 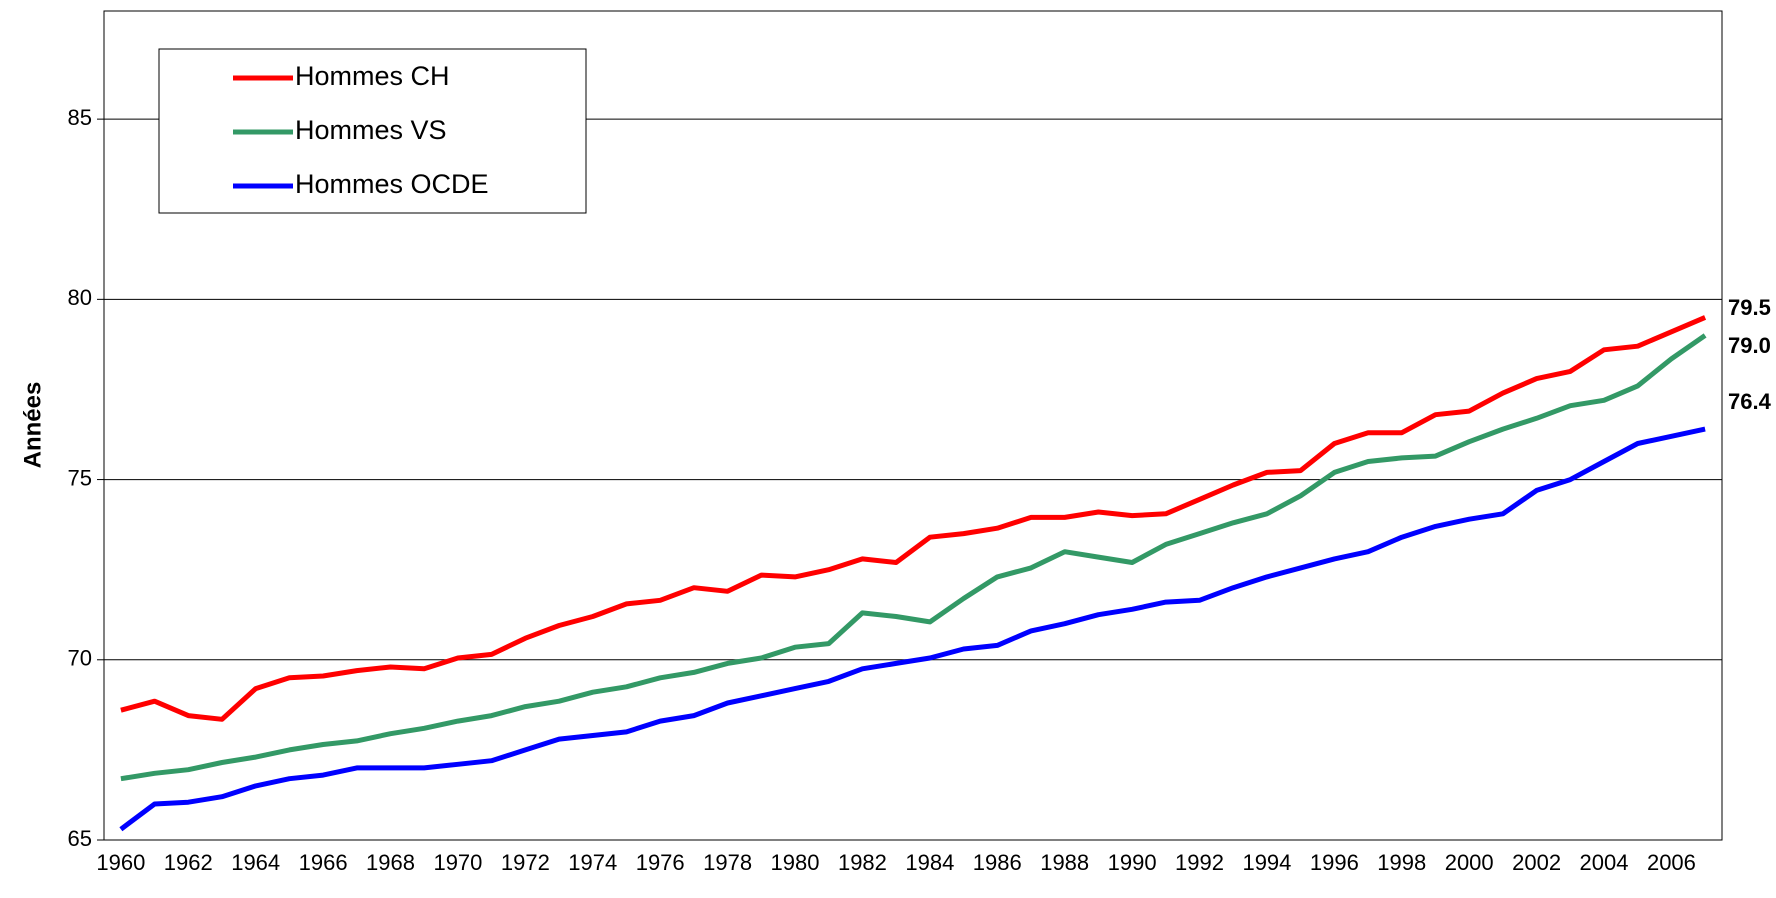 I want to click on legend-label: Hommes OCDE, so click(x=392, y=184).